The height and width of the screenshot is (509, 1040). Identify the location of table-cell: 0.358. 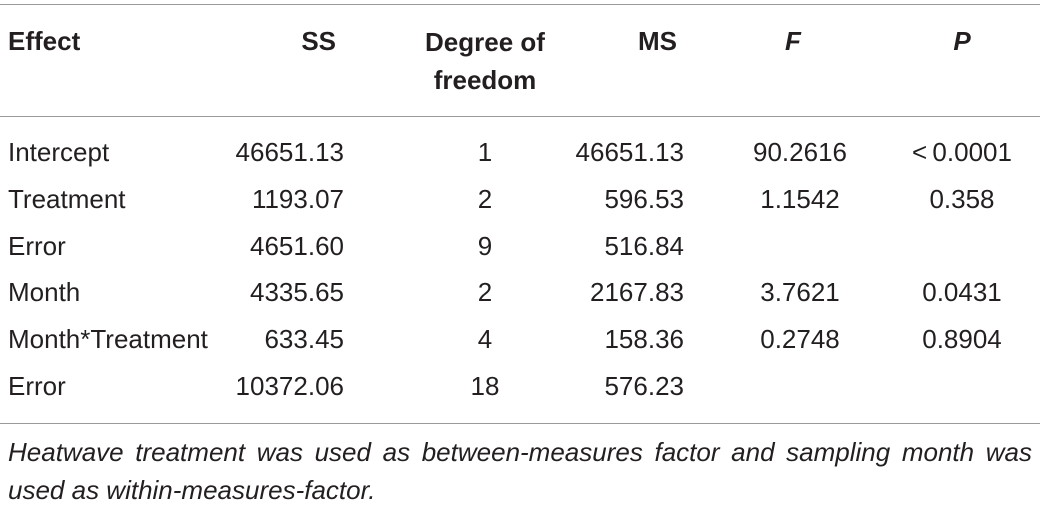
(962, 198).